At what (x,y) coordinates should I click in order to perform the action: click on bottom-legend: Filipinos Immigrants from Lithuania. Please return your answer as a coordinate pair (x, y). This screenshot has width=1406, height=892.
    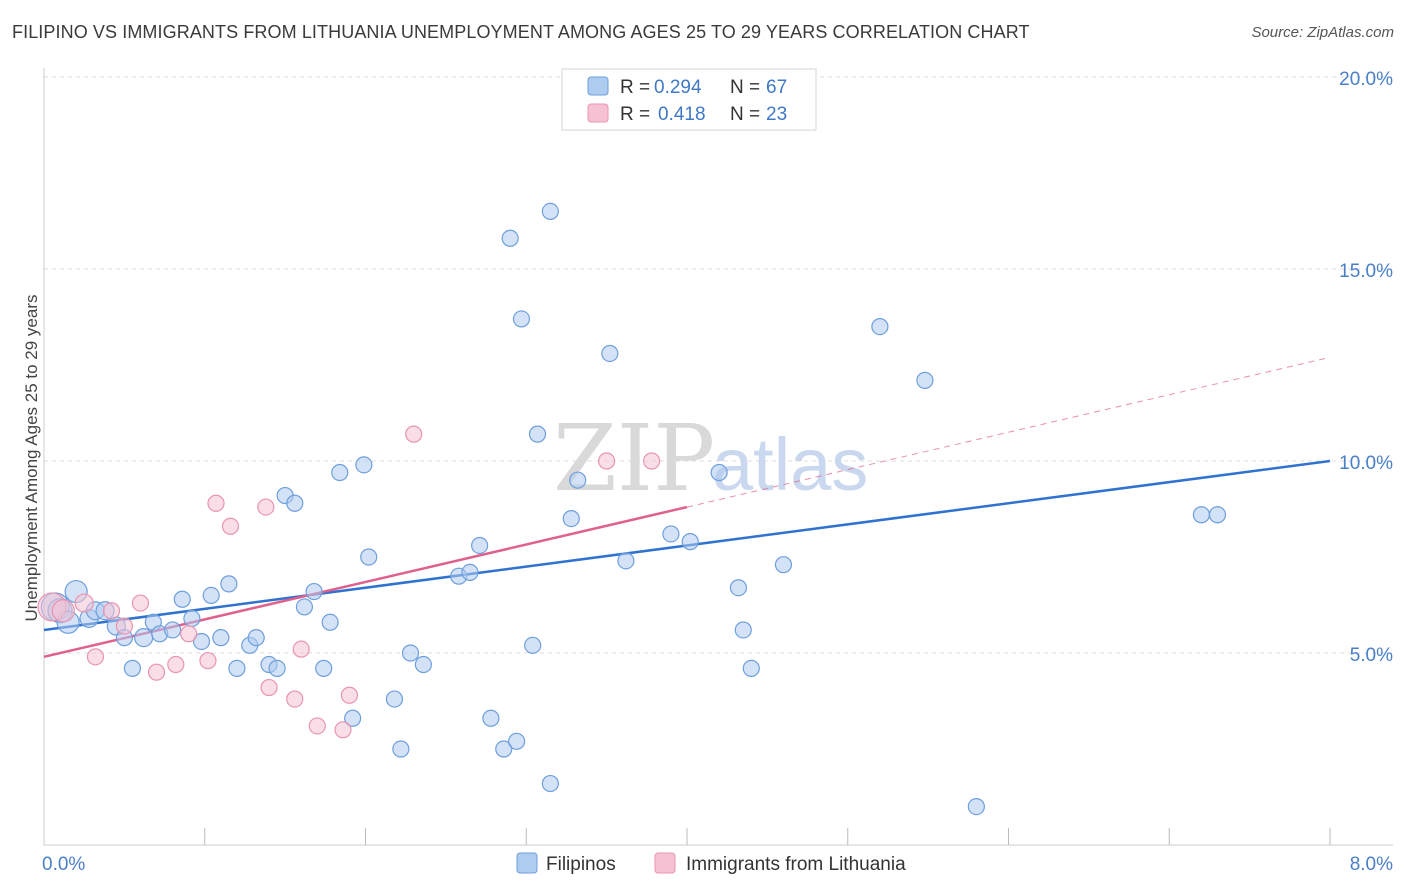
    Looking at the image, I should click on (711, 863).